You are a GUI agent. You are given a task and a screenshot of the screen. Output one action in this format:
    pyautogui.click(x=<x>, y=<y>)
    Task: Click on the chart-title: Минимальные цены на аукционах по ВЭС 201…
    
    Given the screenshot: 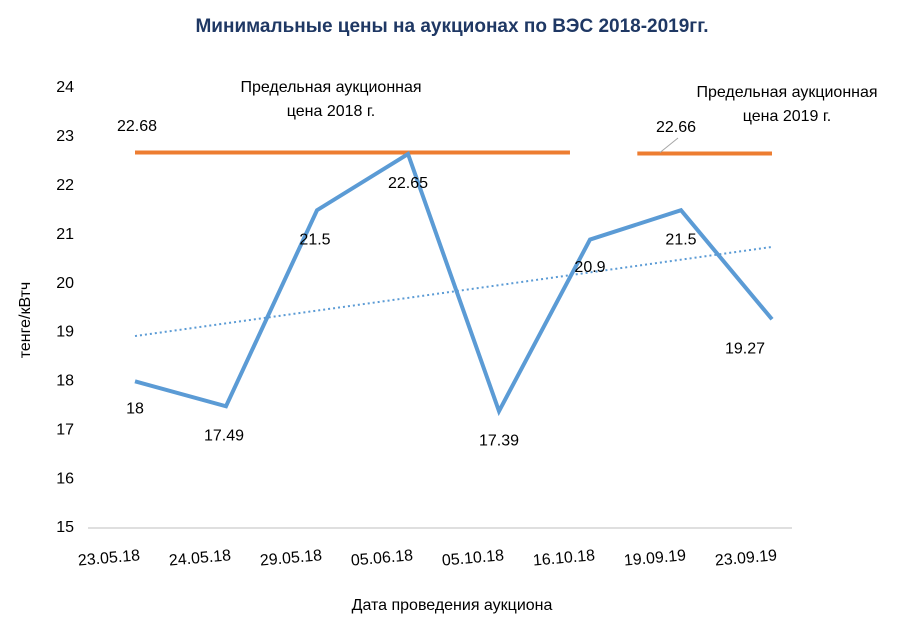 What is the action you would take?
    pyautogui.click(x=451, y=26)
    